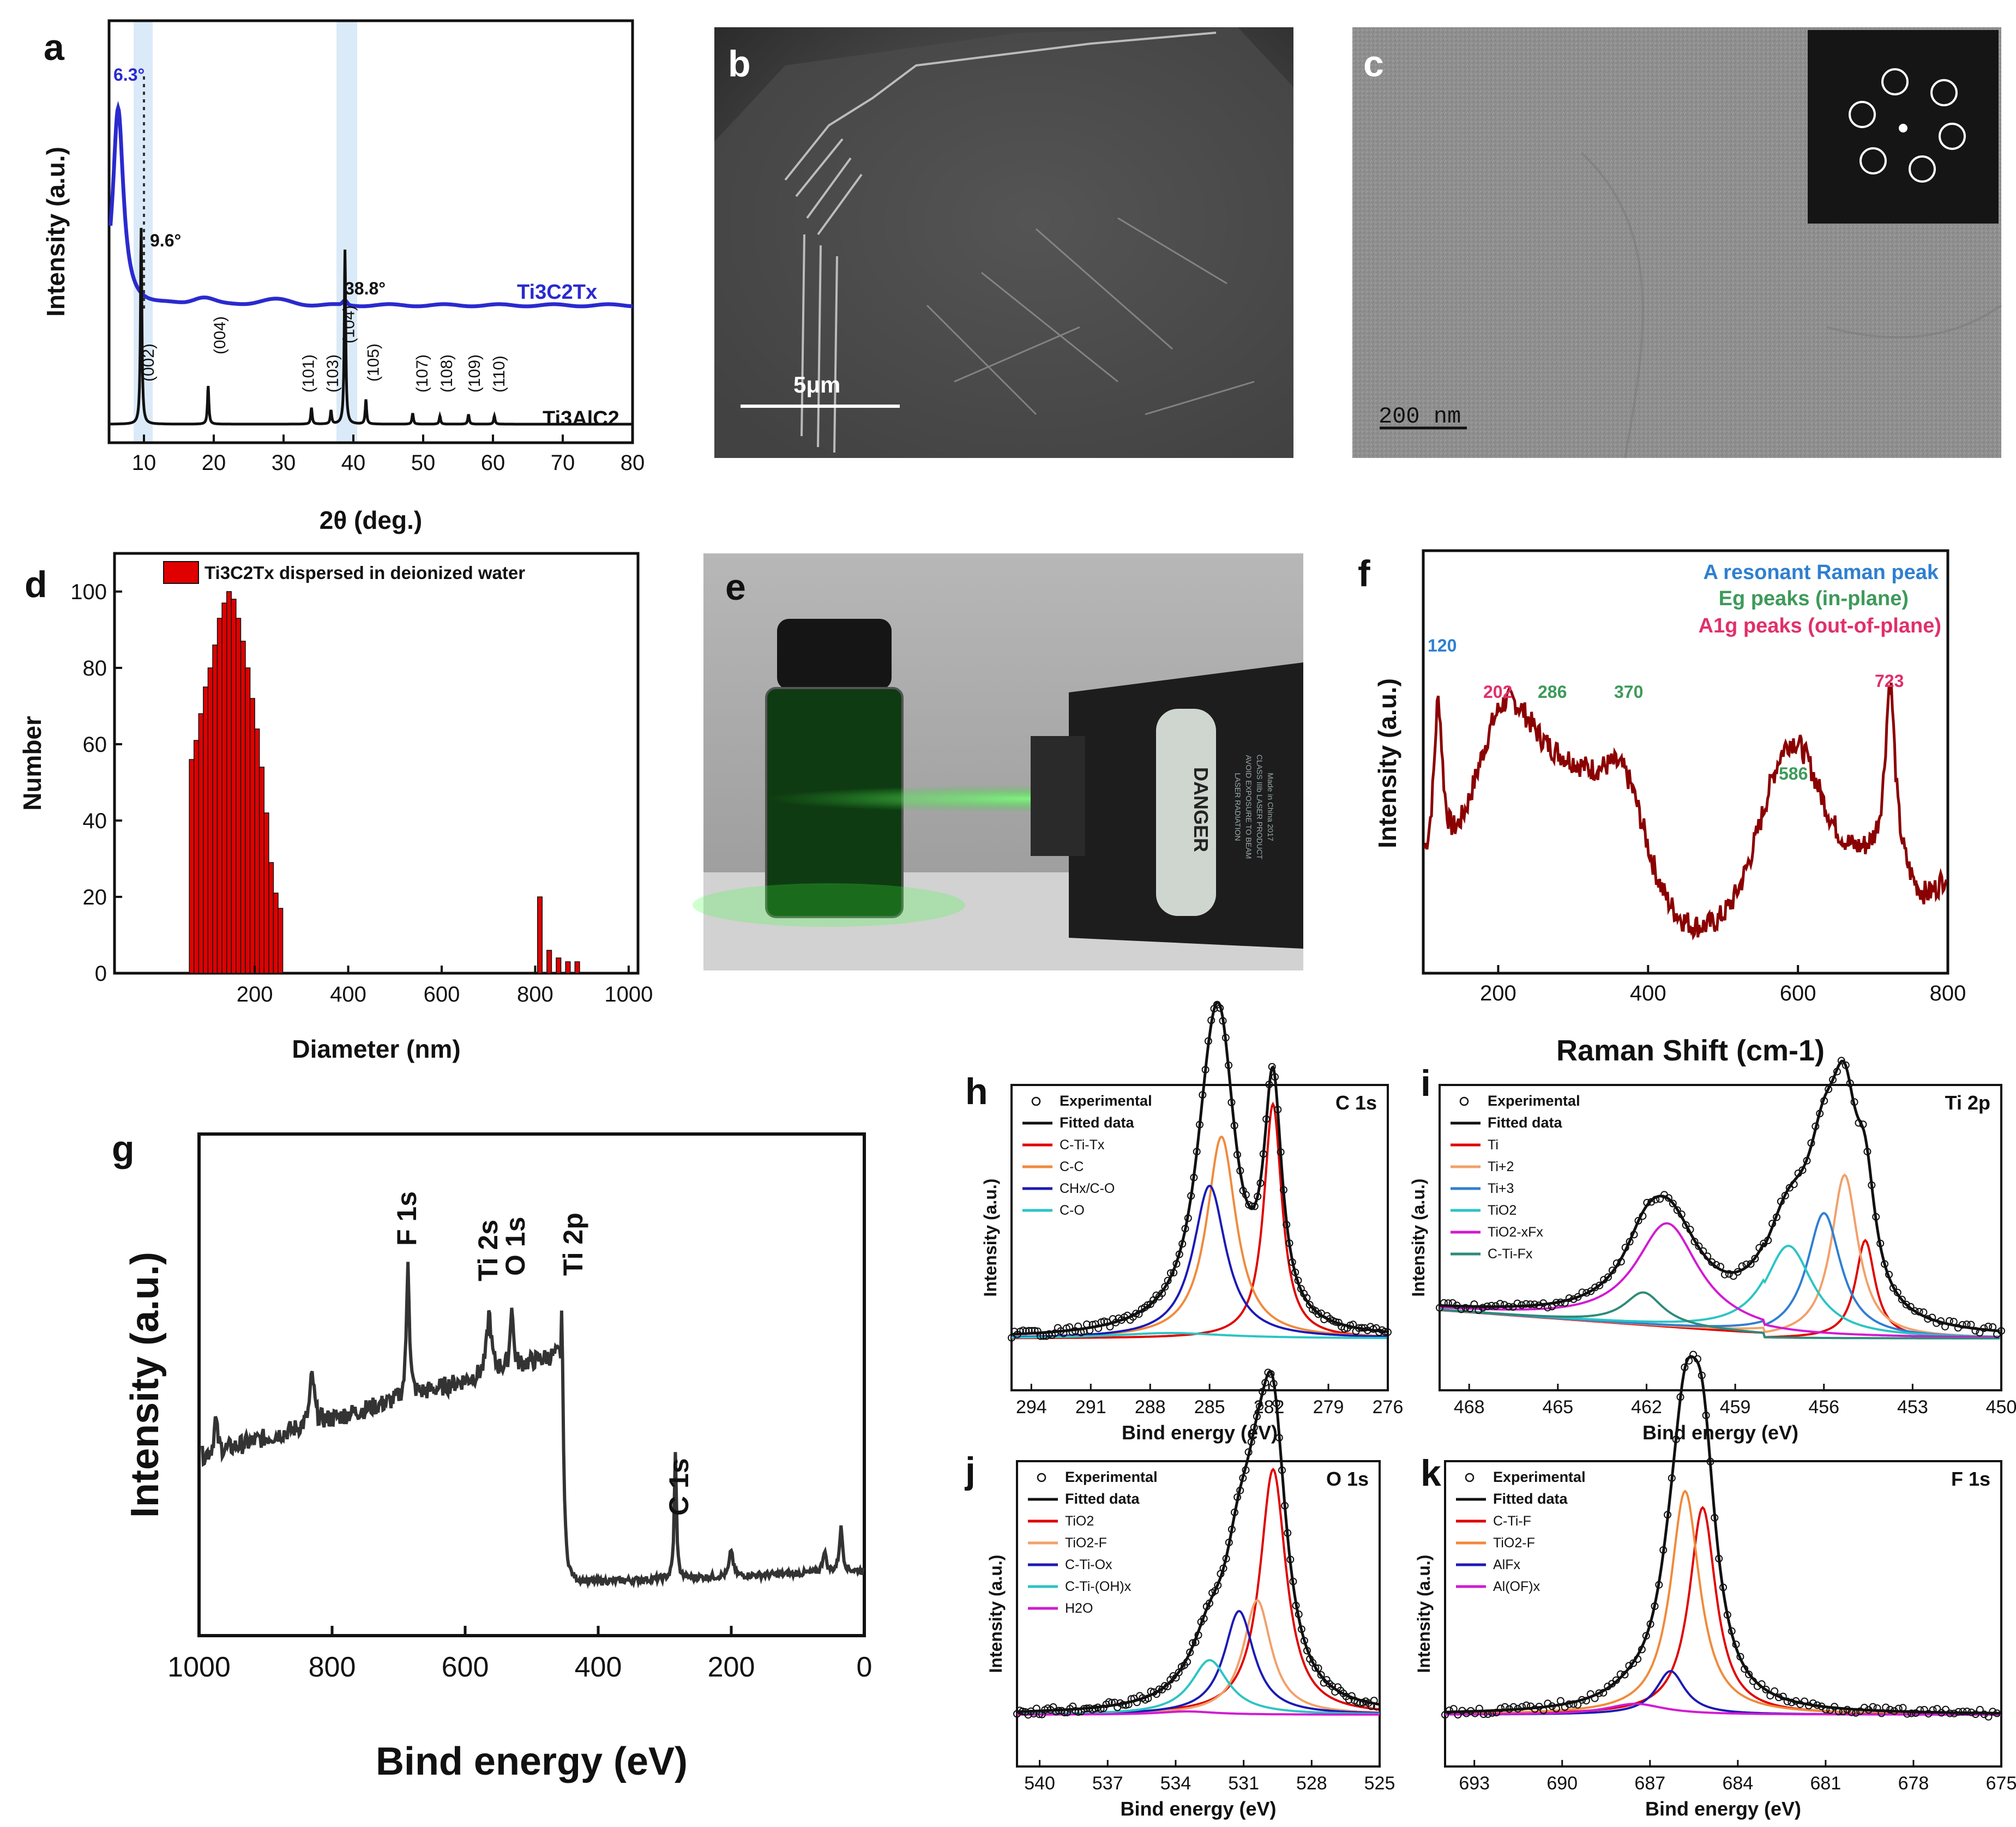  What do you see at coordinates (1088, 1189) in the screenshot?
I see `legend-text-h: CHx/C-O` at bounding box center [1088, 1189].